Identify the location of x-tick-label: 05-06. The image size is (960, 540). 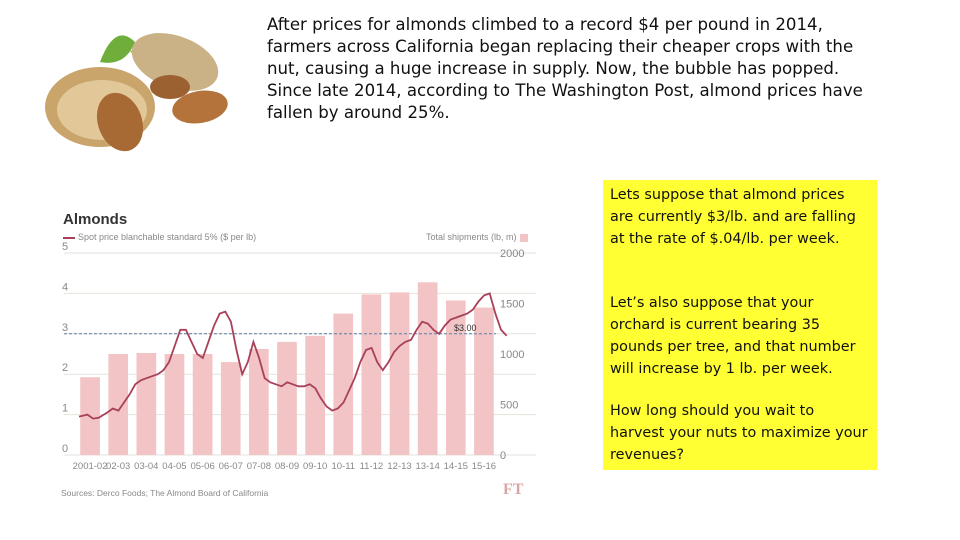
(202, 466).